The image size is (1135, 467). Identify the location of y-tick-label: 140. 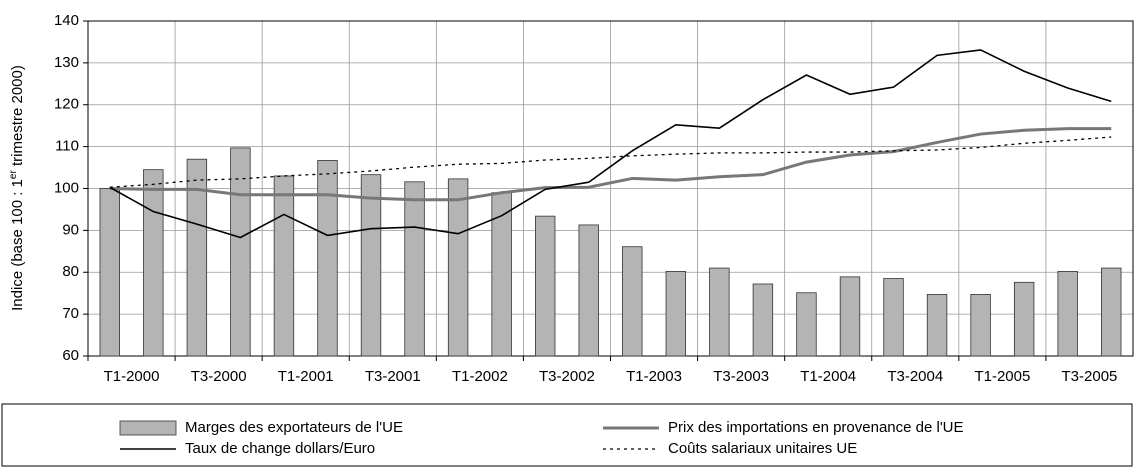
(66, 20).